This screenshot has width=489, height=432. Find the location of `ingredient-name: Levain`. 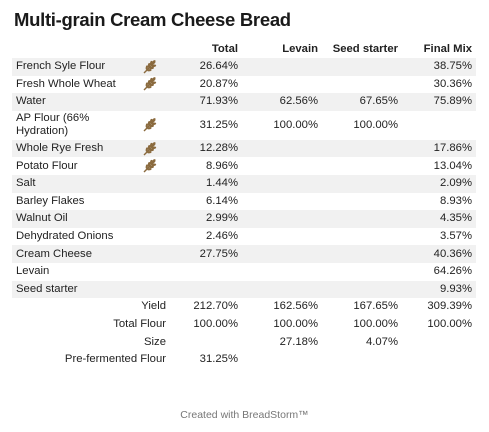

ingredient-name: Levain is located at coordinates (33, 271).